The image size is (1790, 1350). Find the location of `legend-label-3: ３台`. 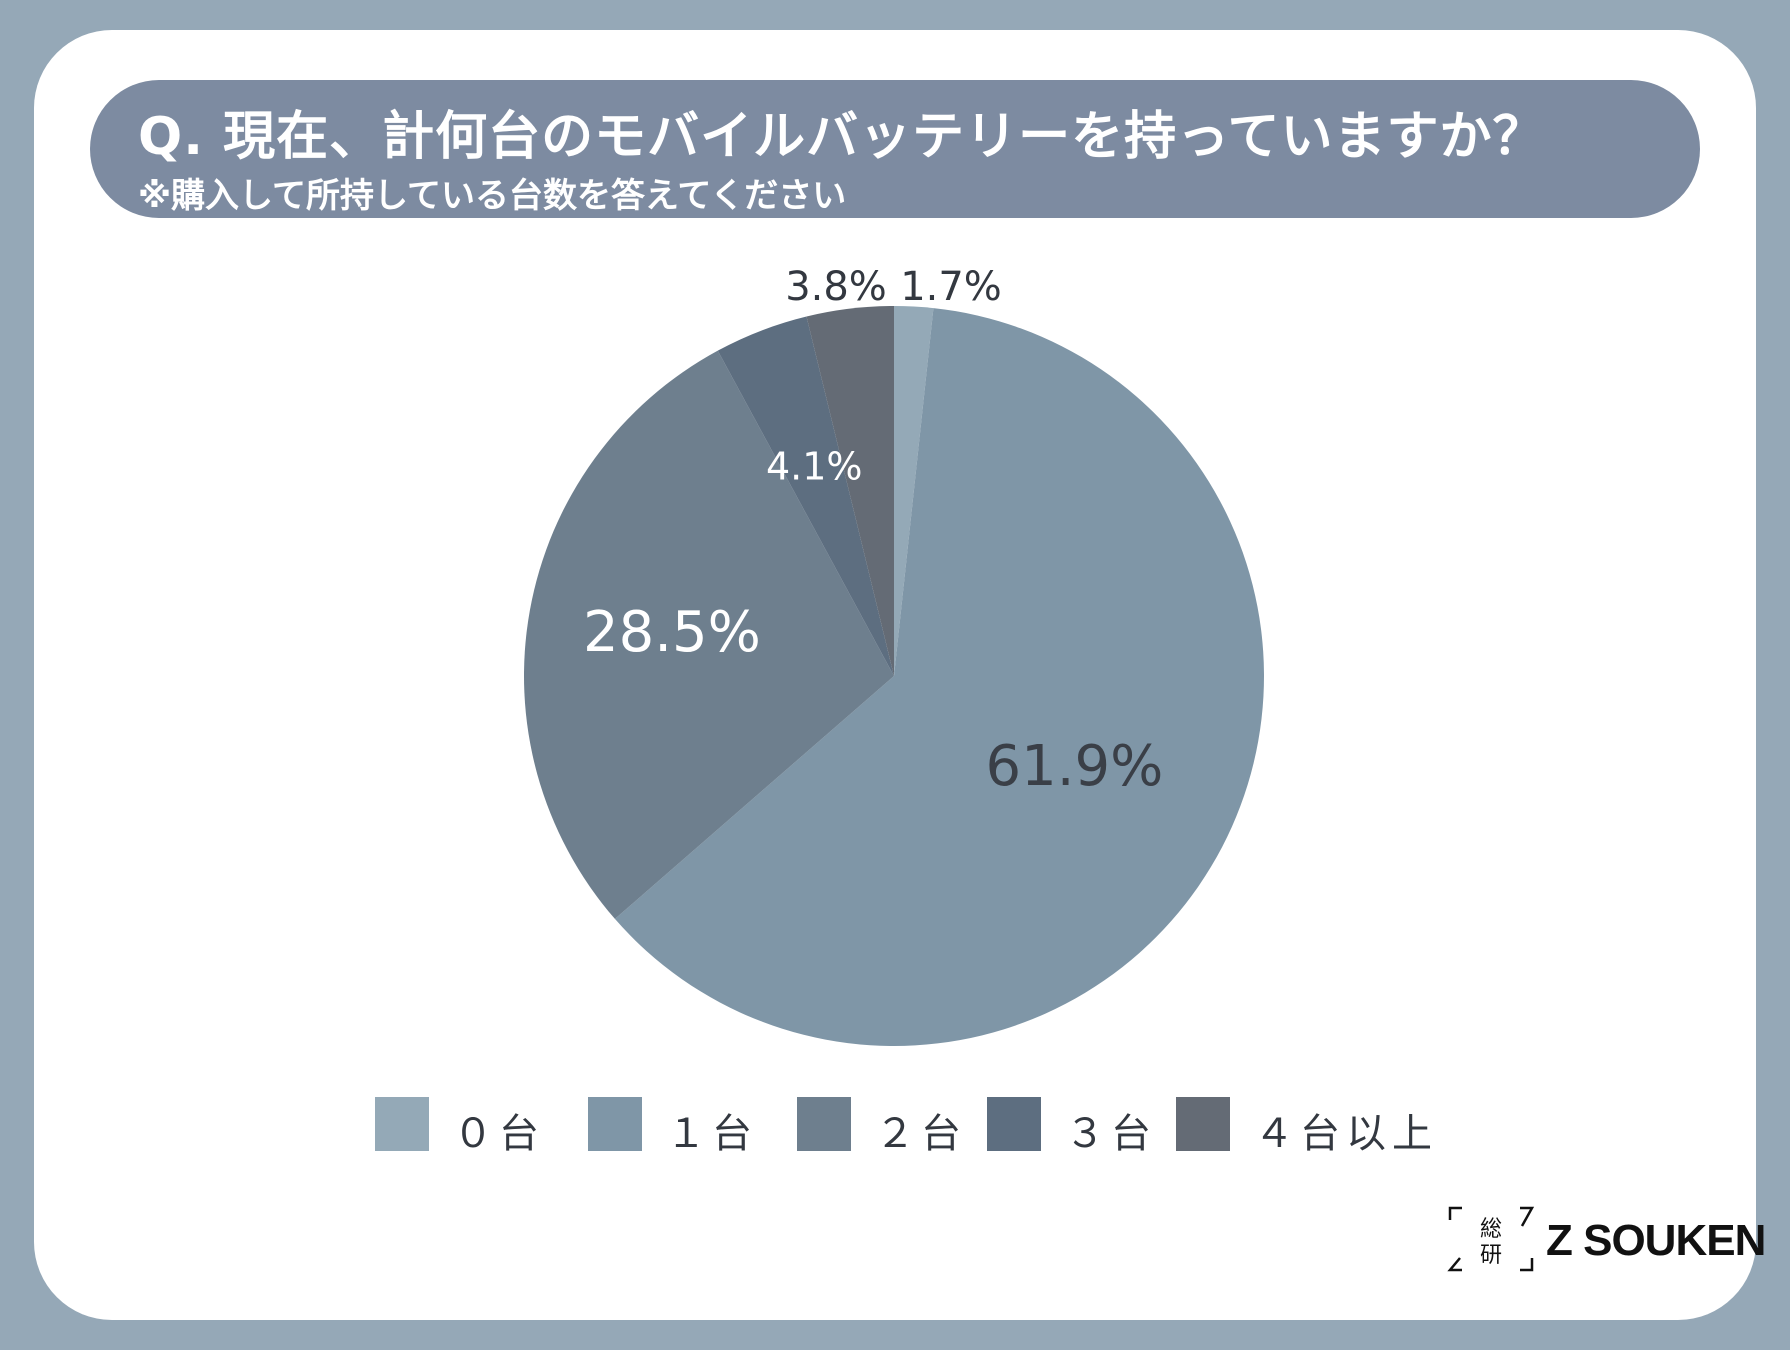

legend-label-3: ３台 is located at coordinates (1111, 1134).